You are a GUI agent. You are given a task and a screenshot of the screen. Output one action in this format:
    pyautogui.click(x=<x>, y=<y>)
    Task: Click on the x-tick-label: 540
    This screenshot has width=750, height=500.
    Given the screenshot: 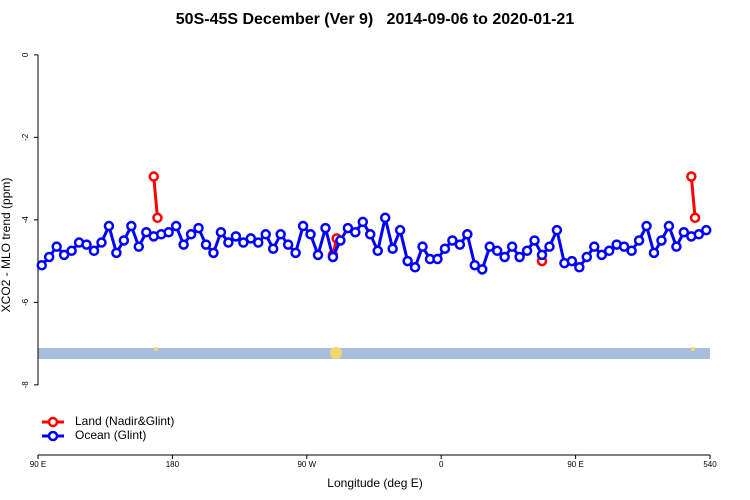 What is the action you would take?
    pyautogui.click(x=710, y=464)
    